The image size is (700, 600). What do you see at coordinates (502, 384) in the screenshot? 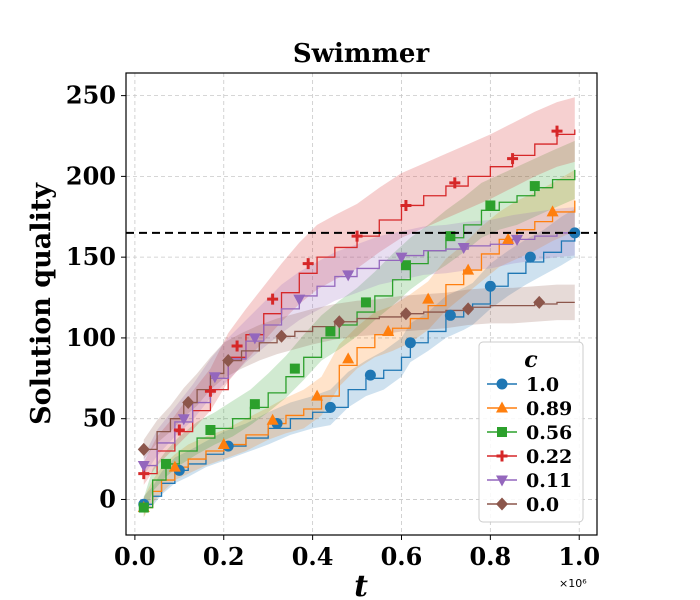
I see `legend-marker-1.0` at bounding box center [502, 384].